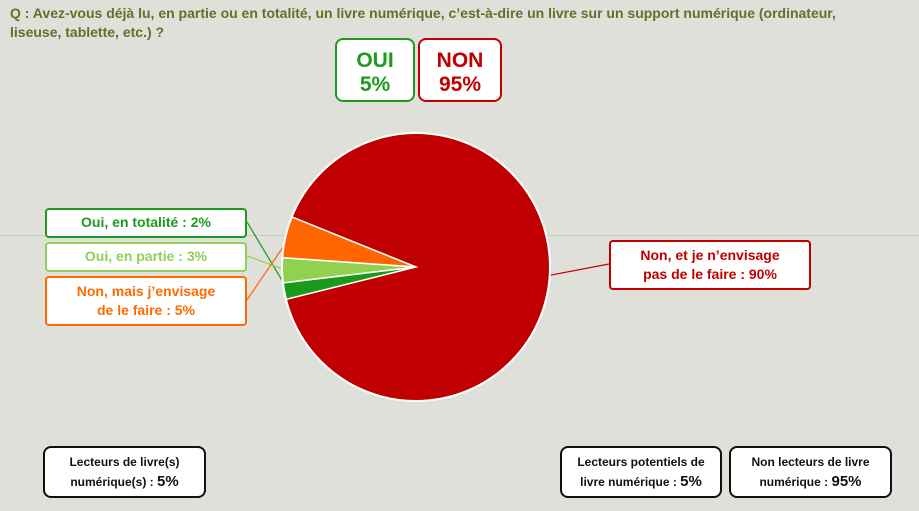 This screenshot has height=511, width=919. What do you see at coordinates (460, 60) in the screenshot?
I see `non-label: NON` at bounding box center [460, 60].